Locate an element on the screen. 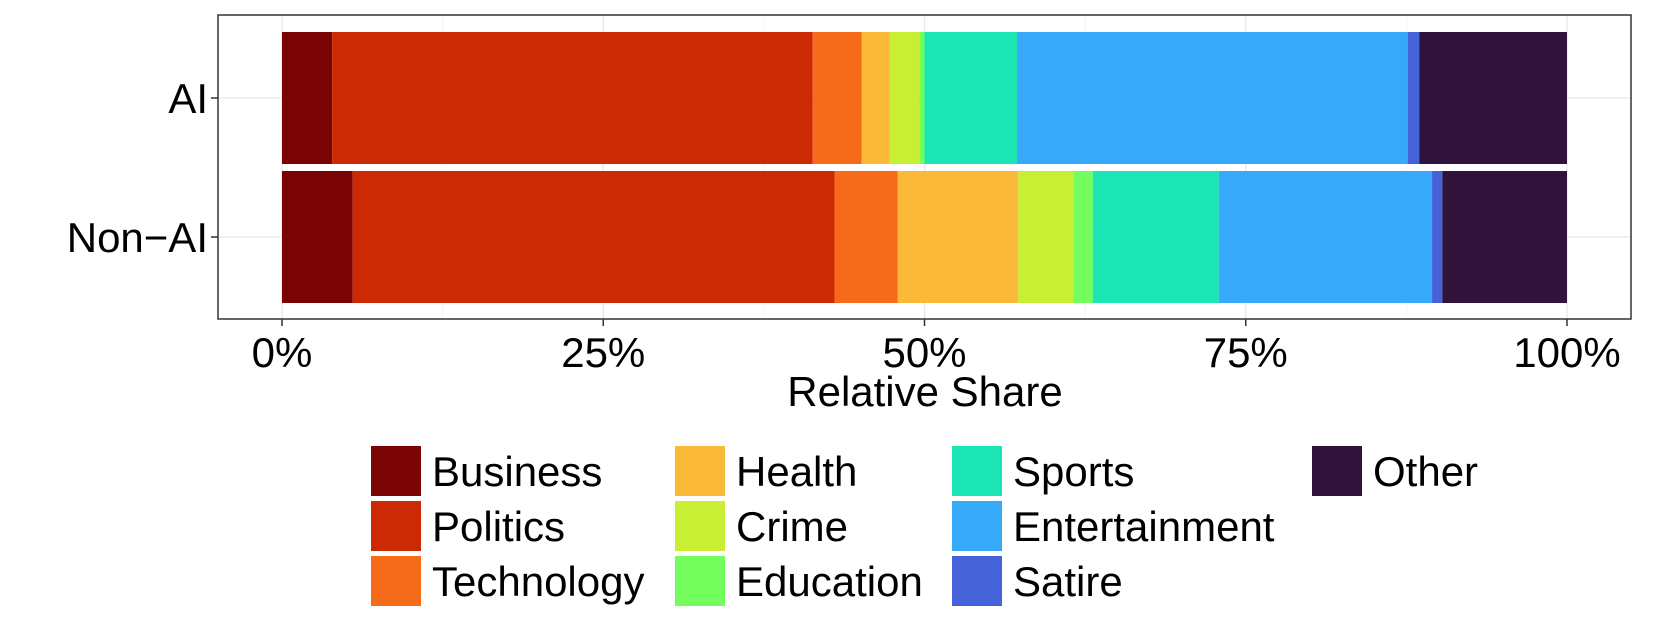 The height and width of the screenshot is (631, 1661). x-axis: 0% 25% 50% 75% 100% is located at coordinates (936, 347).